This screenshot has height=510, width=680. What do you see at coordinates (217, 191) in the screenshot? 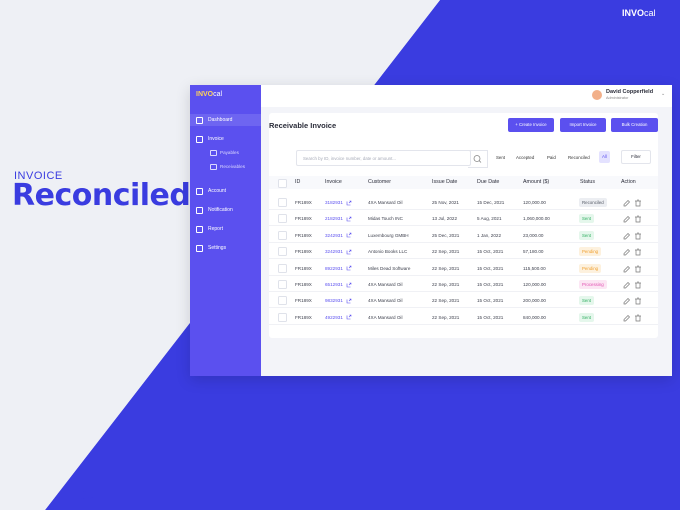
I see `nav-item: Account` at bounding box center [217, 191].